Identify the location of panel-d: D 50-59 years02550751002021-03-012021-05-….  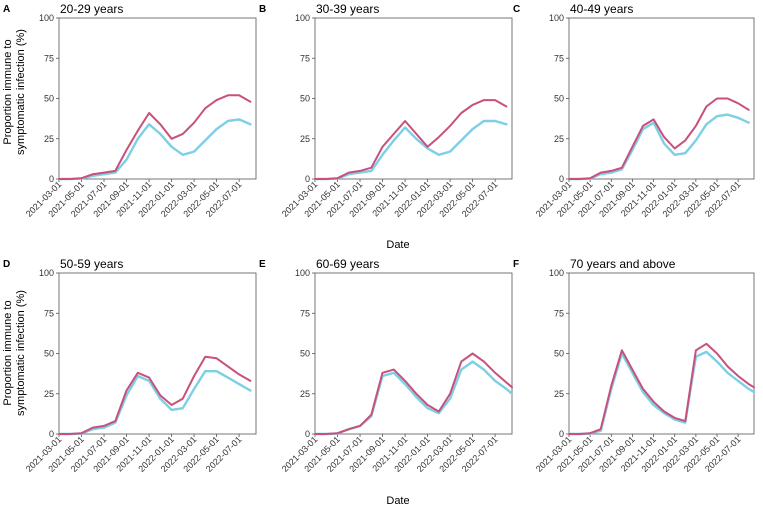
(130, 365).